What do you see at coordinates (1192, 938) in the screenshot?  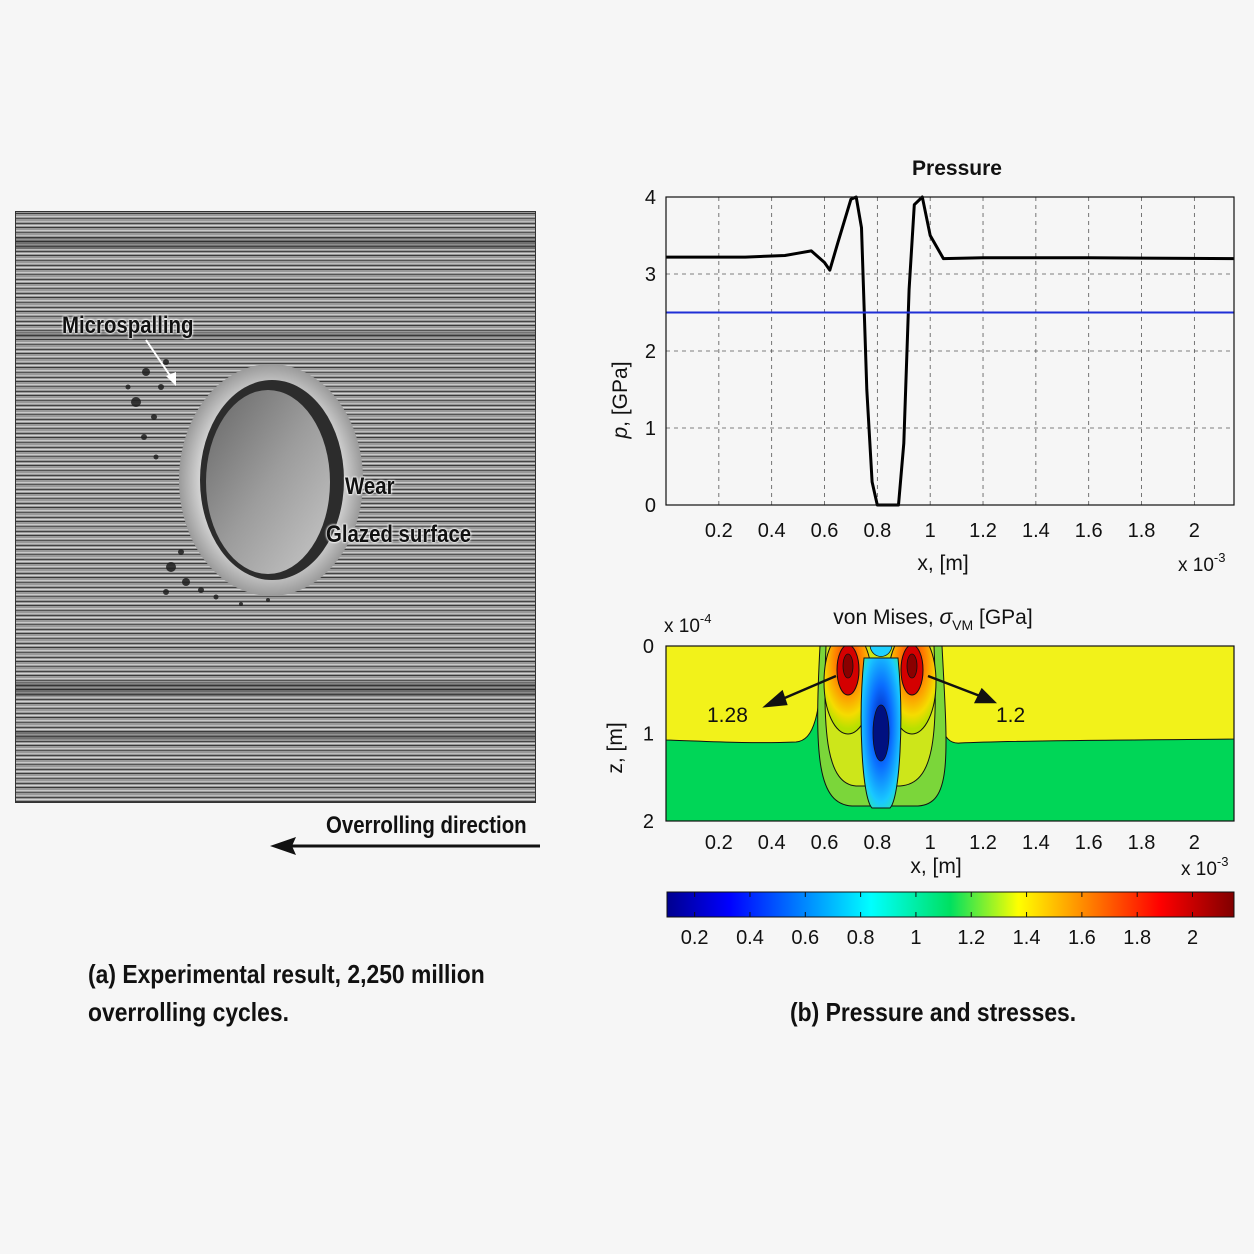 I see `colorbar-tick-label: 2` at bounding box center [1192, 938].